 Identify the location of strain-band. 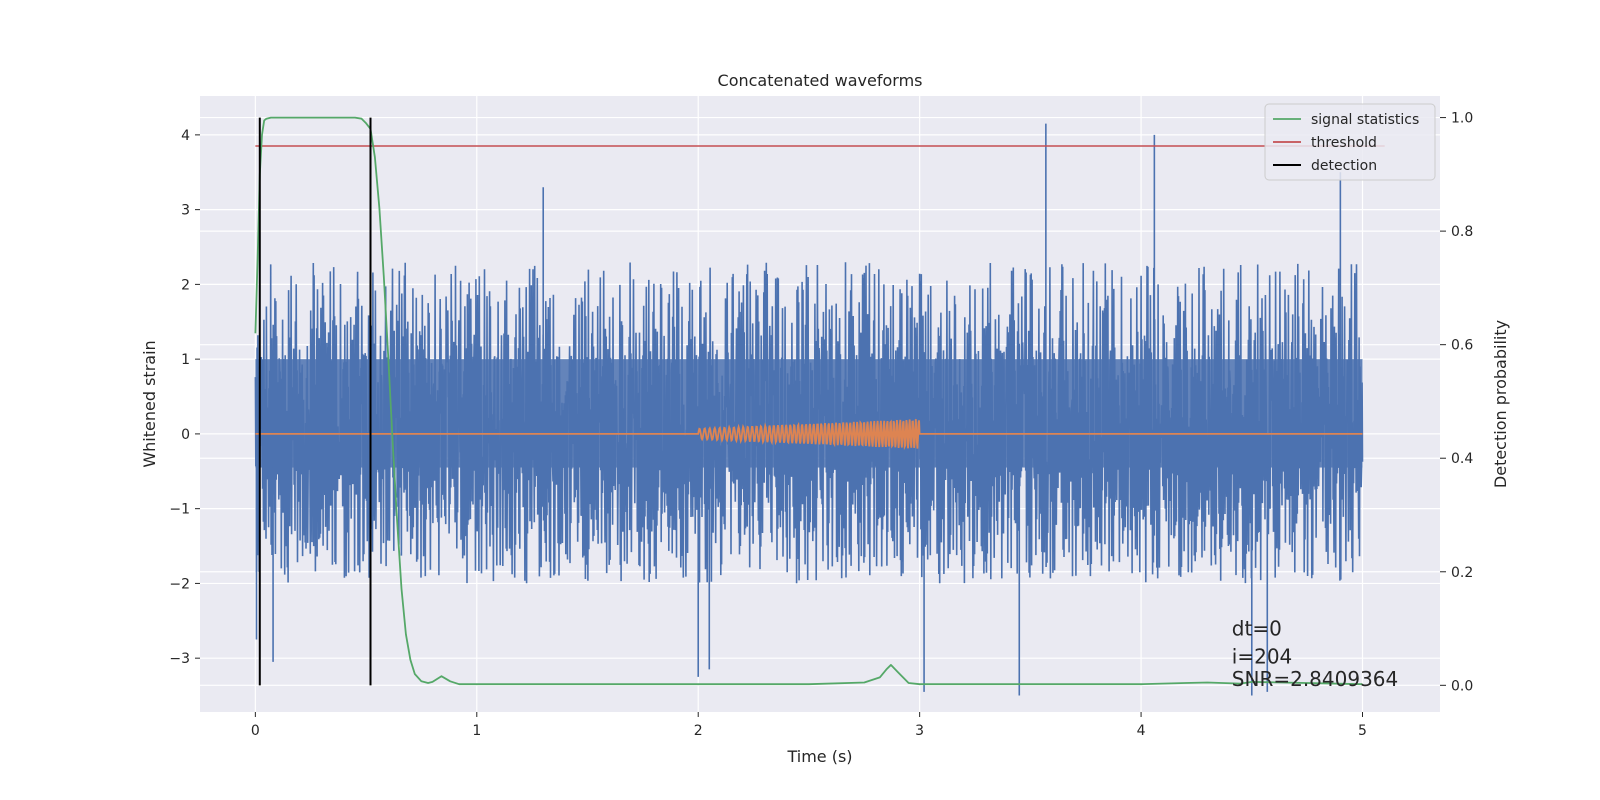
(809, 413).